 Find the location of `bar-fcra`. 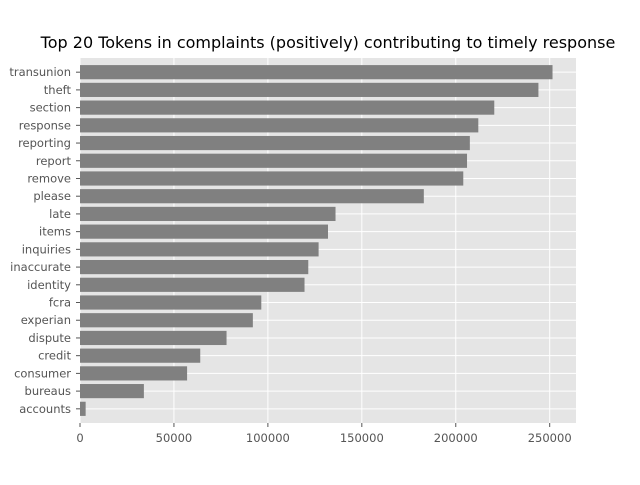

bar-fcra is located at coordinates (171, 302).